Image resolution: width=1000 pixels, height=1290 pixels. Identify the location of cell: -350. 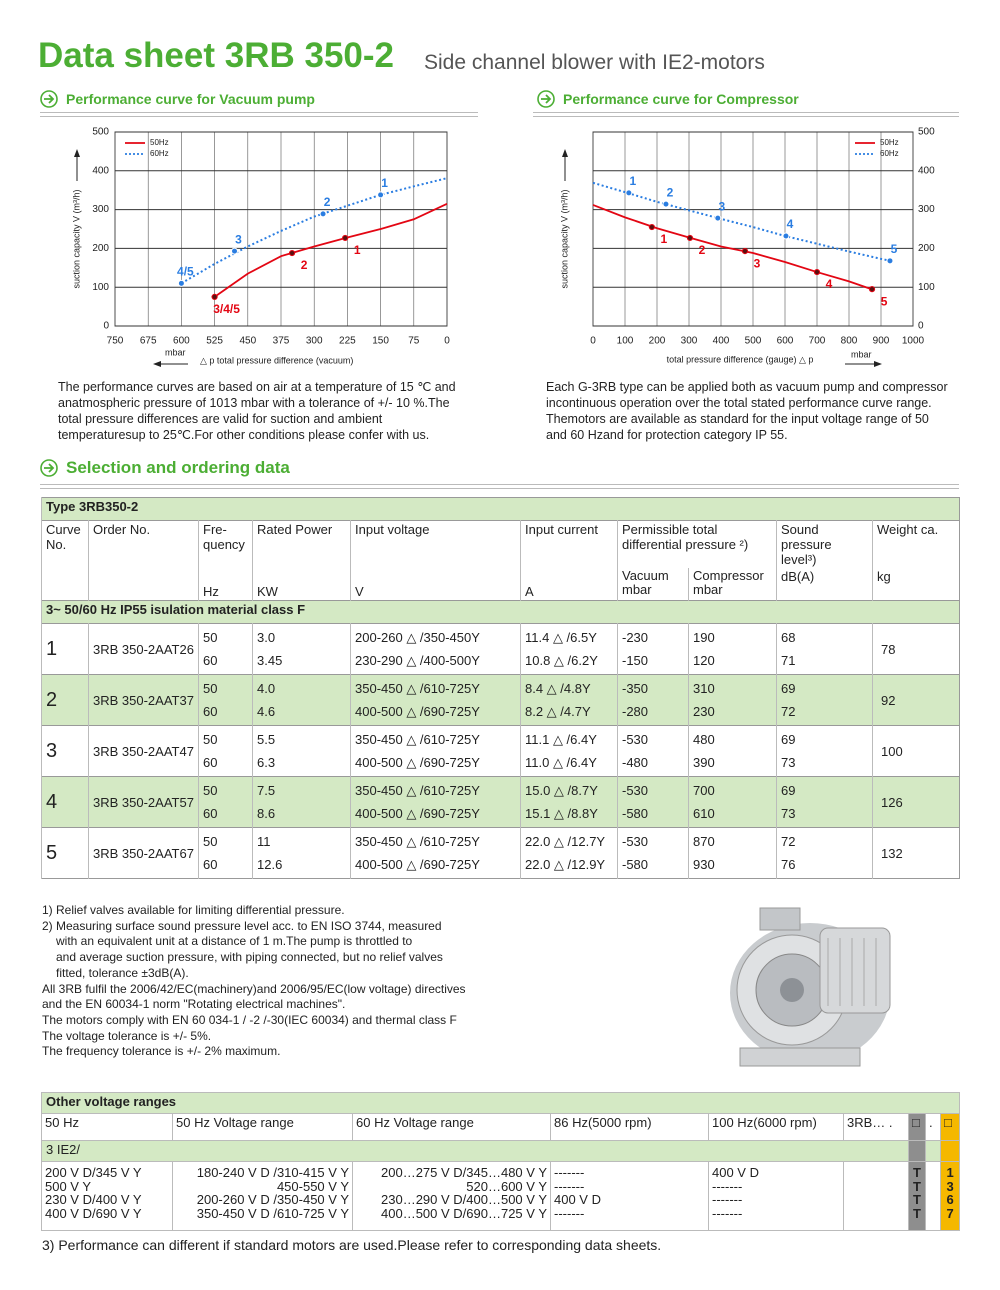
(653, 689).